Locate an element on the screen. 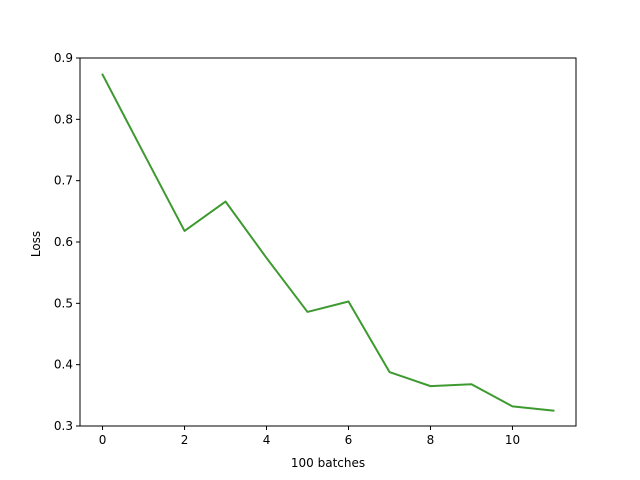 The image size is (640, 480). x-tick-label: 10 is located at coordinates (512, 440).